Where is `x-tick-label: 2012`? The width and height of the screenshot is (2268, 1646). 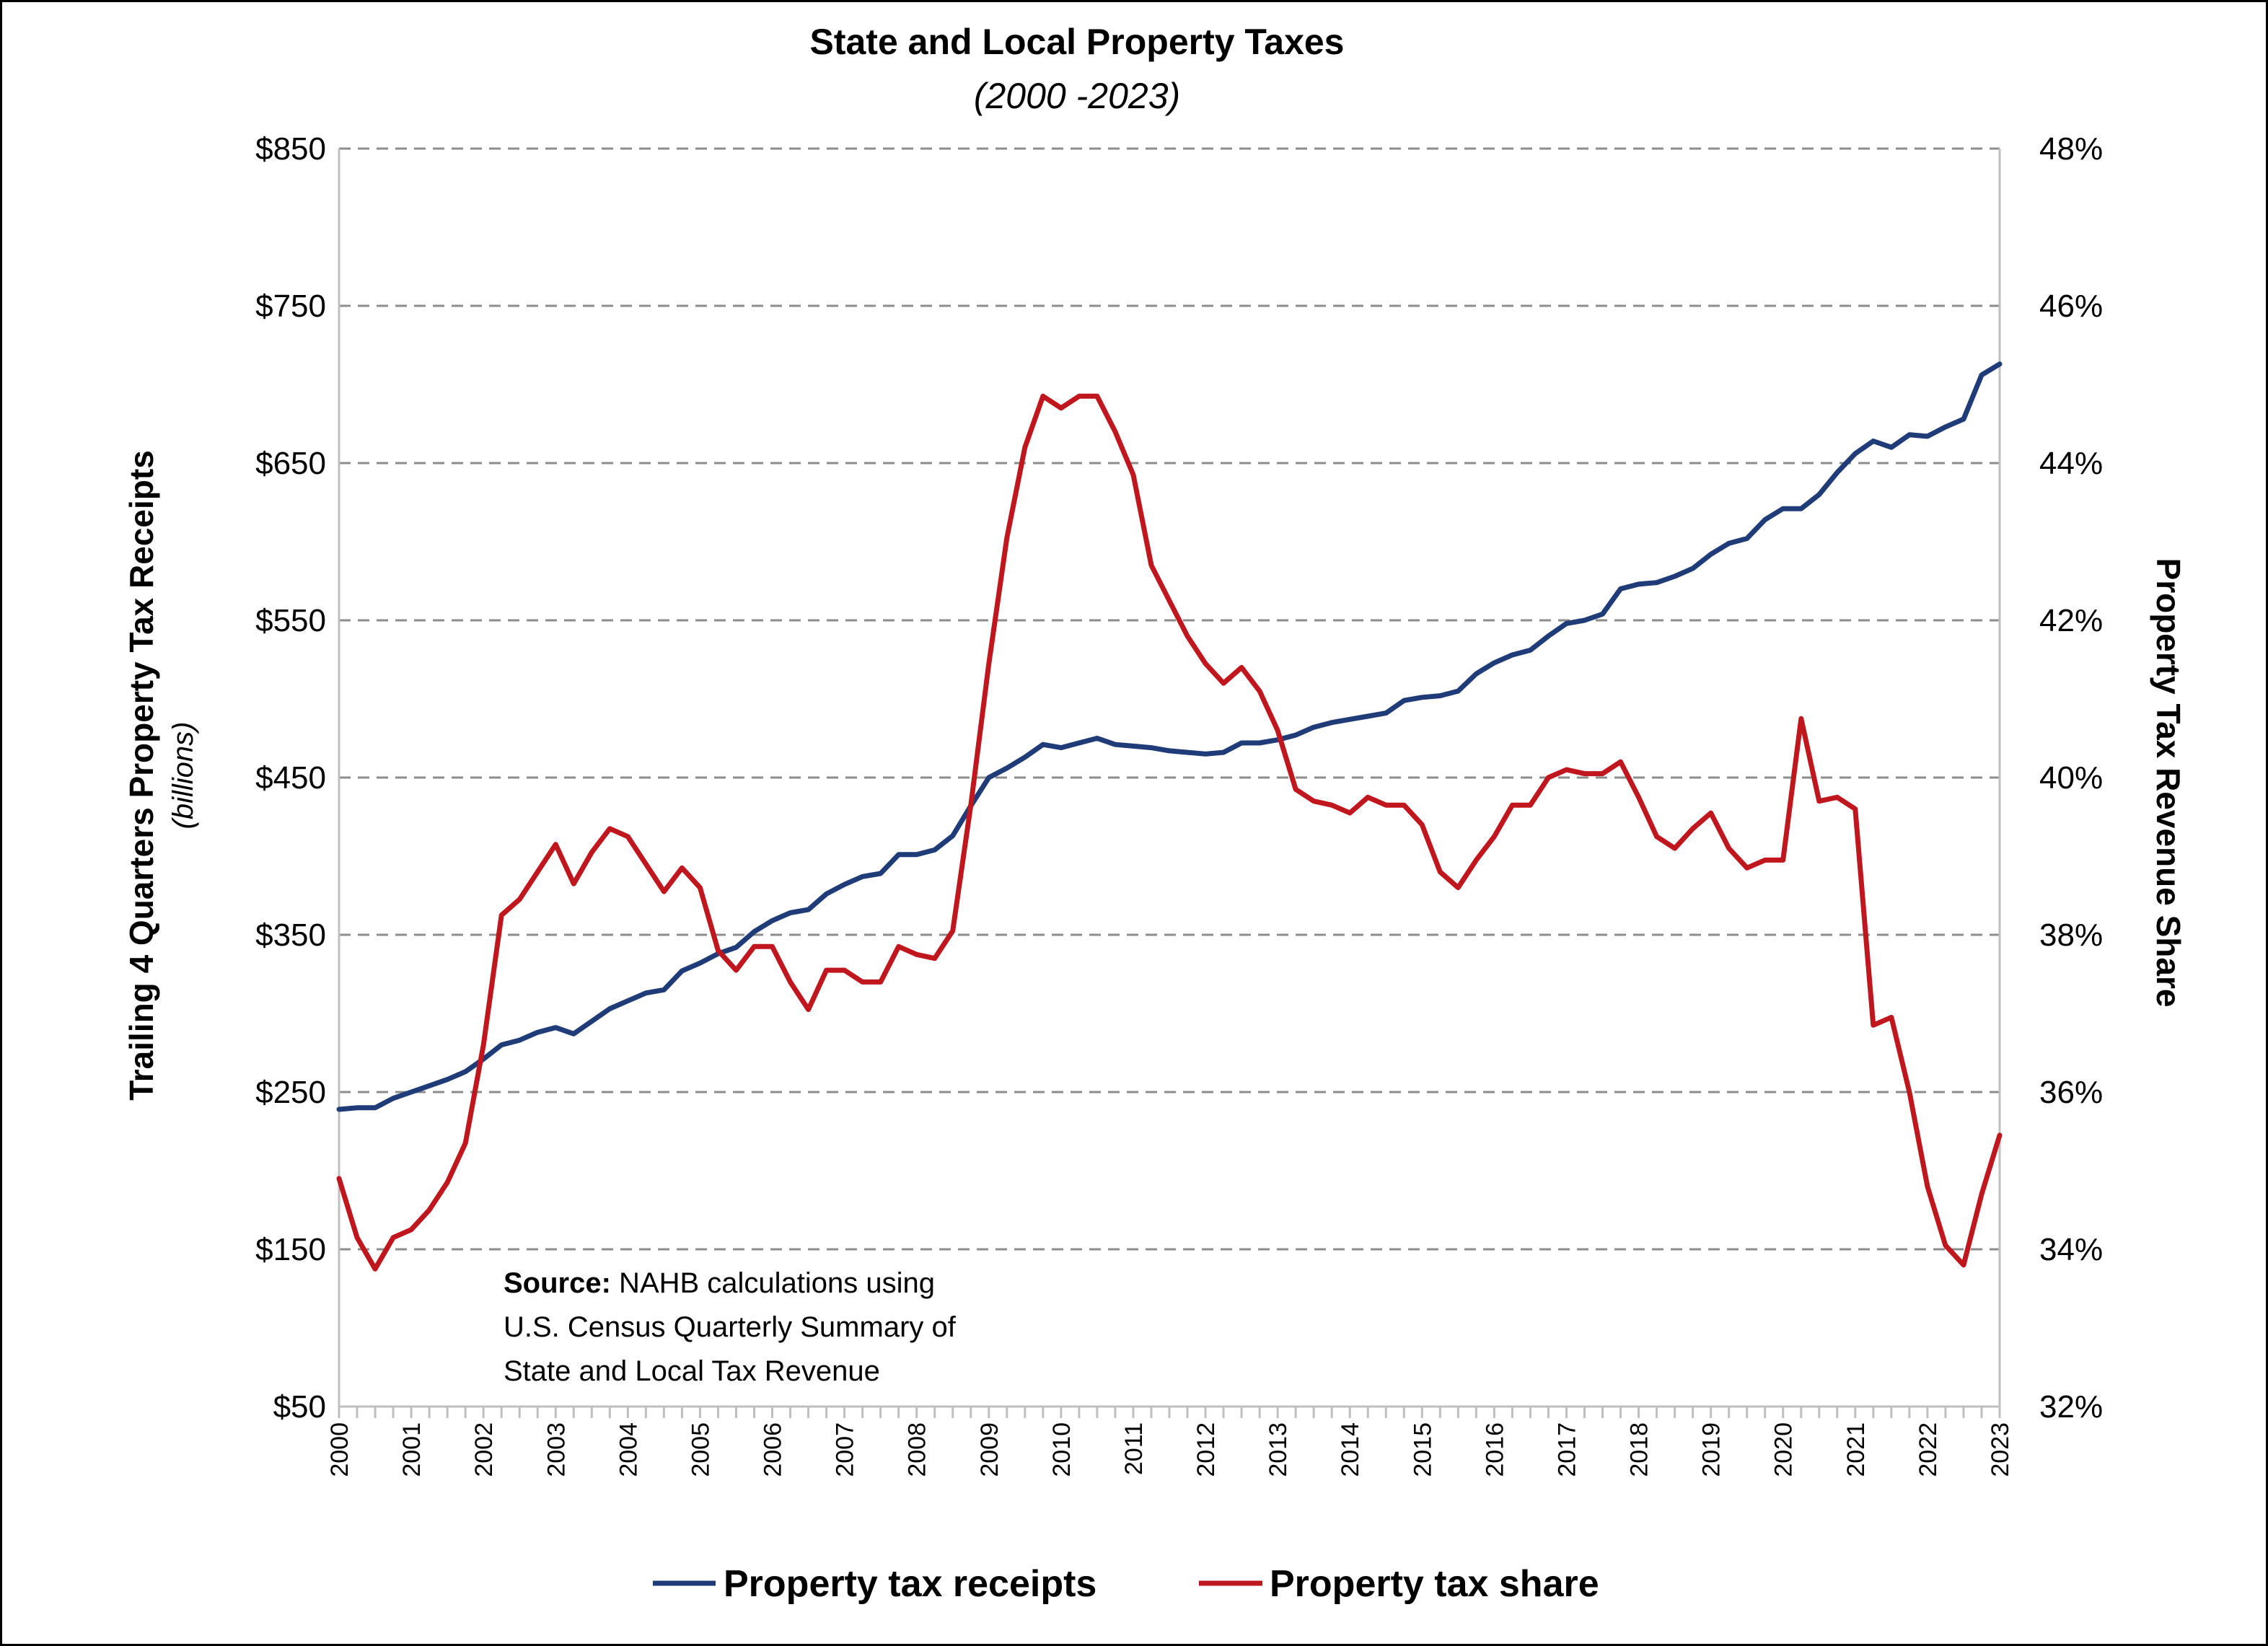
x-tick-label: 2012 is located at coordinates (1206, 1449).